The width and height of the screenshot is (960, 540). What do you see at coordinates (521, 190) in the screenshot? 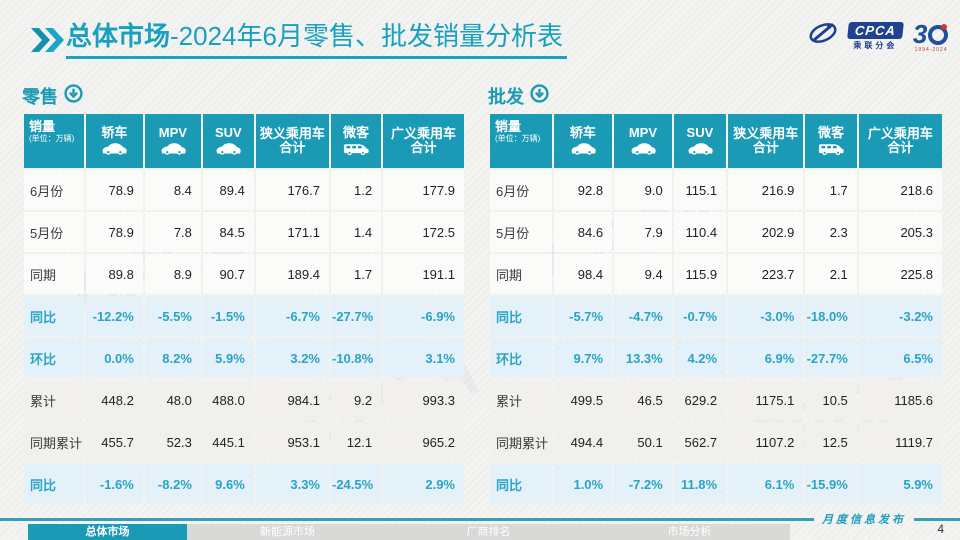
I see `row-label: 6月份` at bounding box center [521, 190].